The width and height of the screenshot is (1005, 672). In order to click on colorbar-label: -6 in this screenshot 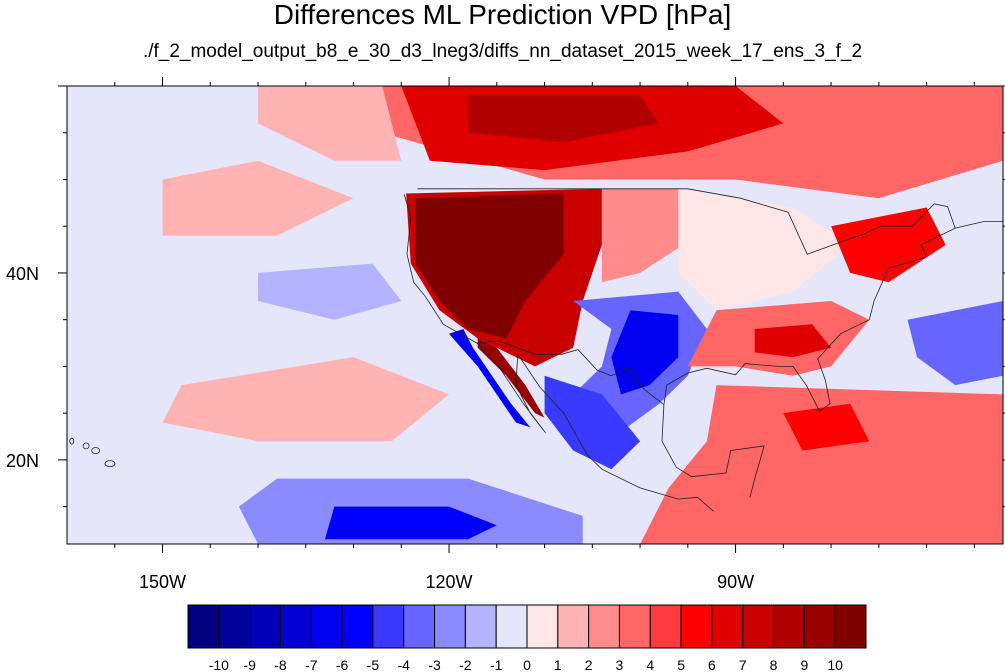, I will do `click(342, 664)`.